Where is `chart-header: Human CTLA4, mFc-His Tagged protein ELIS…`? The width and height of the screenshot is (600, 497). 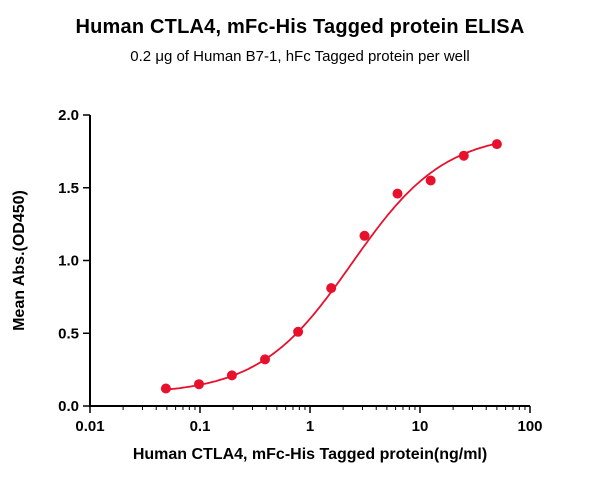
chart-header: Human CTLA4, mFc-His Tagged protein ELIS… is located at coordinates (300, 40).